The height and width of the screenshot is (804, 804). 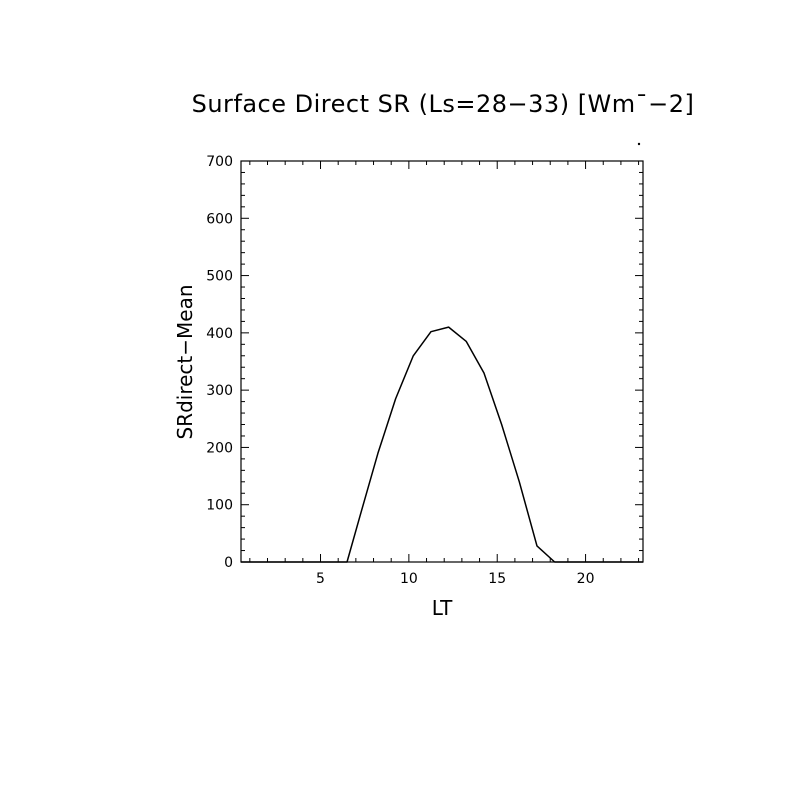 I want to click on series-group, so click(x=442, y=444).